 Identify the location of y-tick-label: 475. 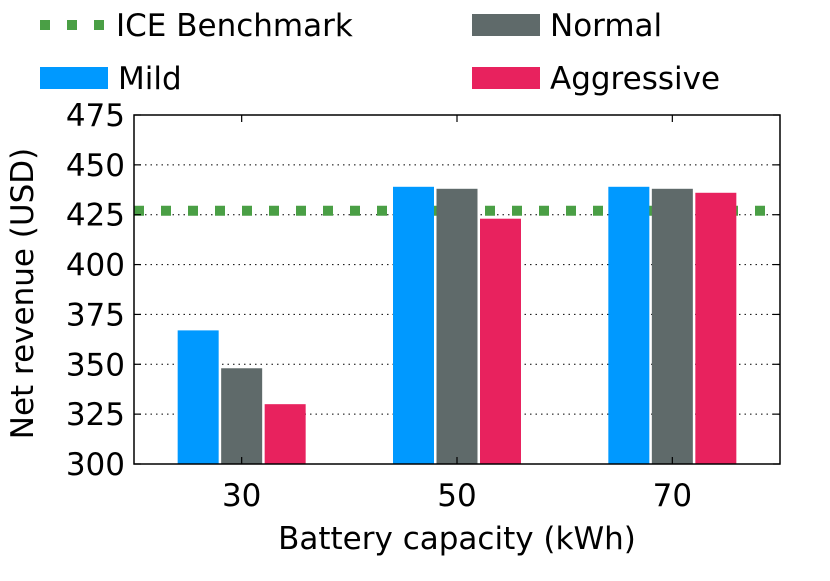
(95, 116).